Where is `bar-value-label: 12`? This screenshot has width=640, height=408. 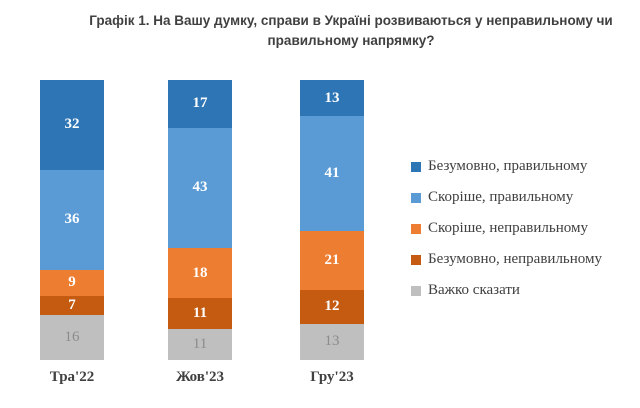 bar-value-label: 12 is located at coordinates (332, 306).